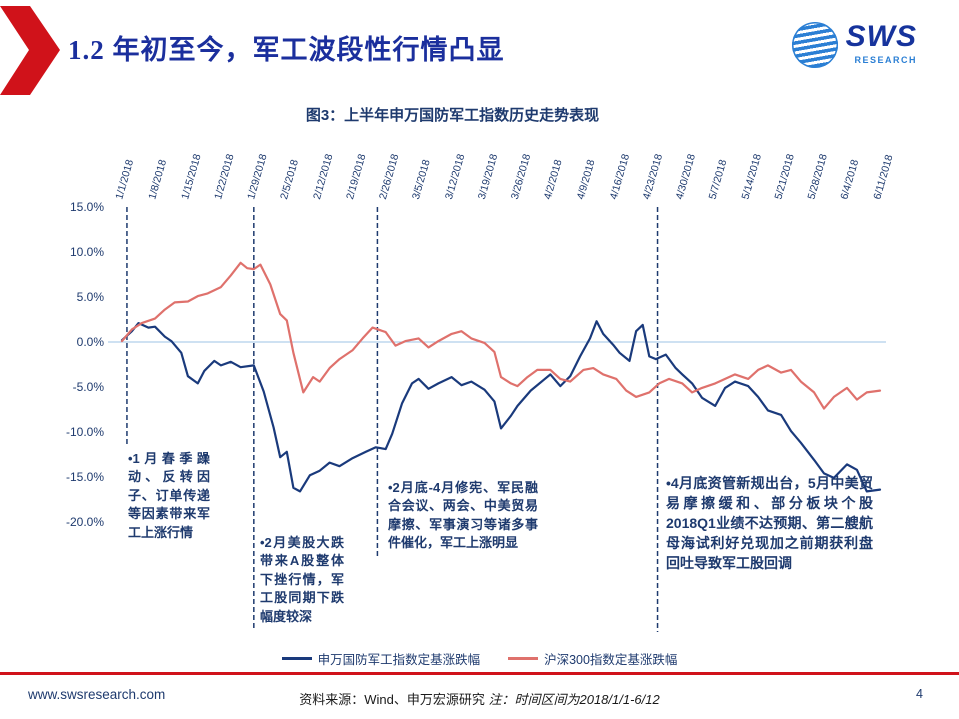 The image size is (959, 719). What do you see at coordinates (296, 658) in the screenshot?
I see `blue-line-swatch-icon` at bounding box center [296, 658].